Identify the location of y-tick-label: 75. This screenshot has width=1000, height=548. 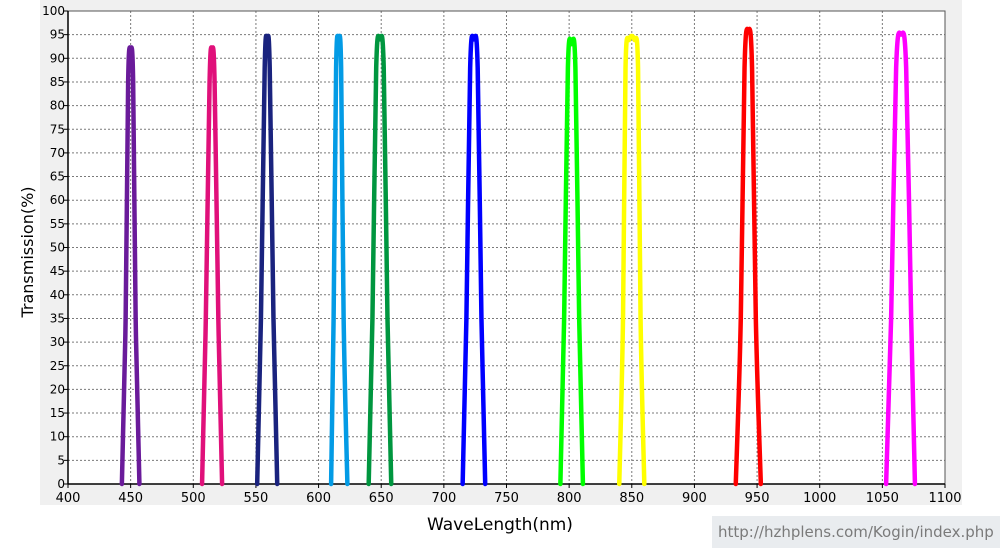
(57, 129).